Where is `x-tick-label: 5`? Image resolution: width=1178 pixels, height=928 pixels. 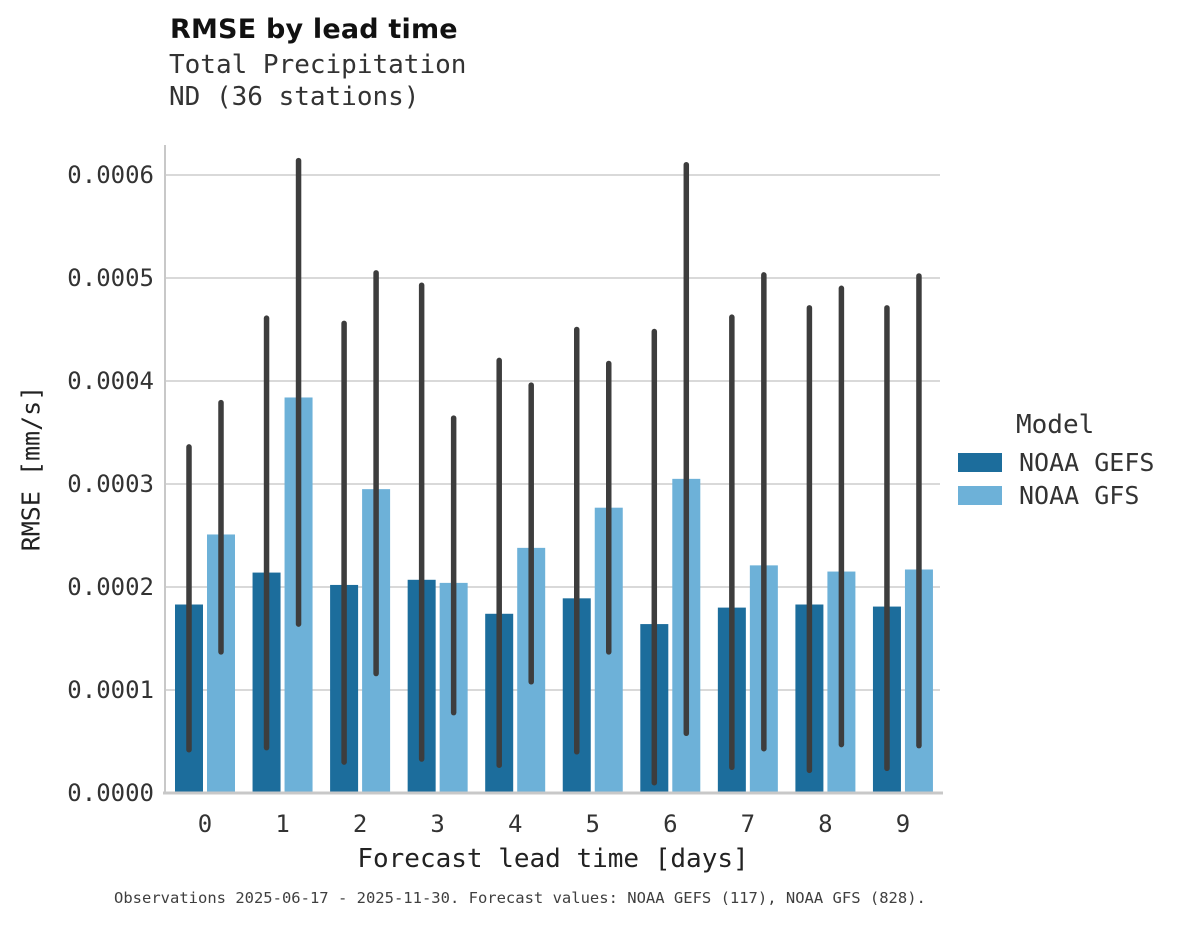 x-tick-label: 5 is located at coordinates (592, 824).